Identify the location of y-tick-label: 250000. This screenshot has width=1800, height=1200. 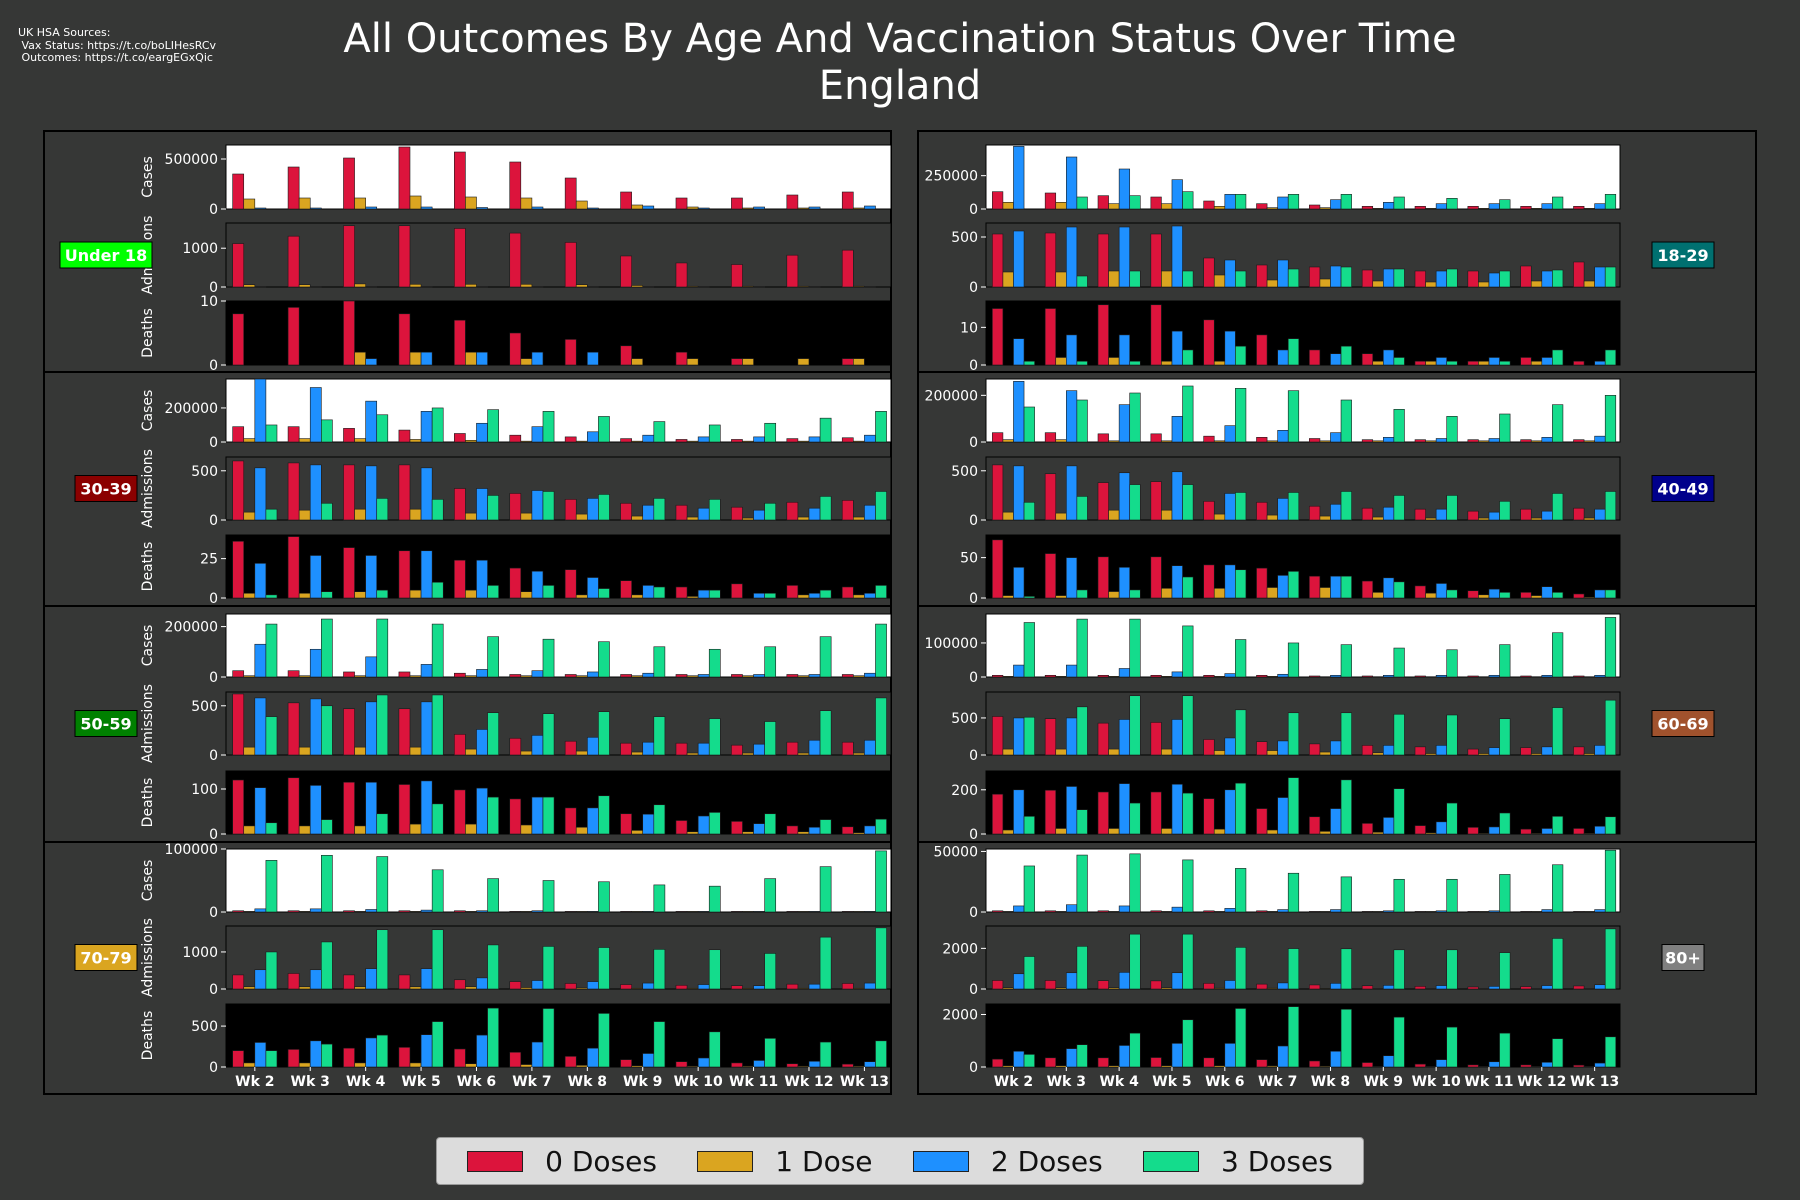
(951, 177).